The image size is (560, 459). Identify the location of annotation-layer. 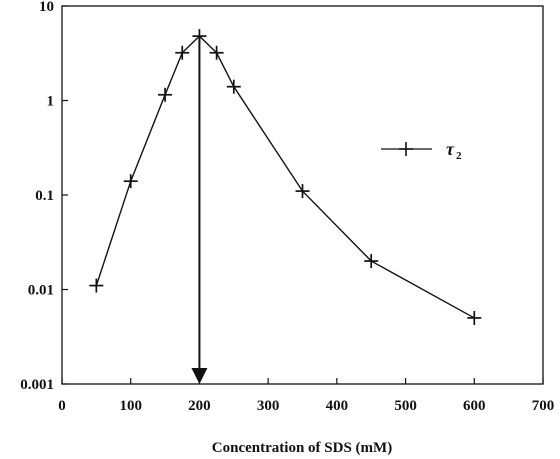
(199, 210).